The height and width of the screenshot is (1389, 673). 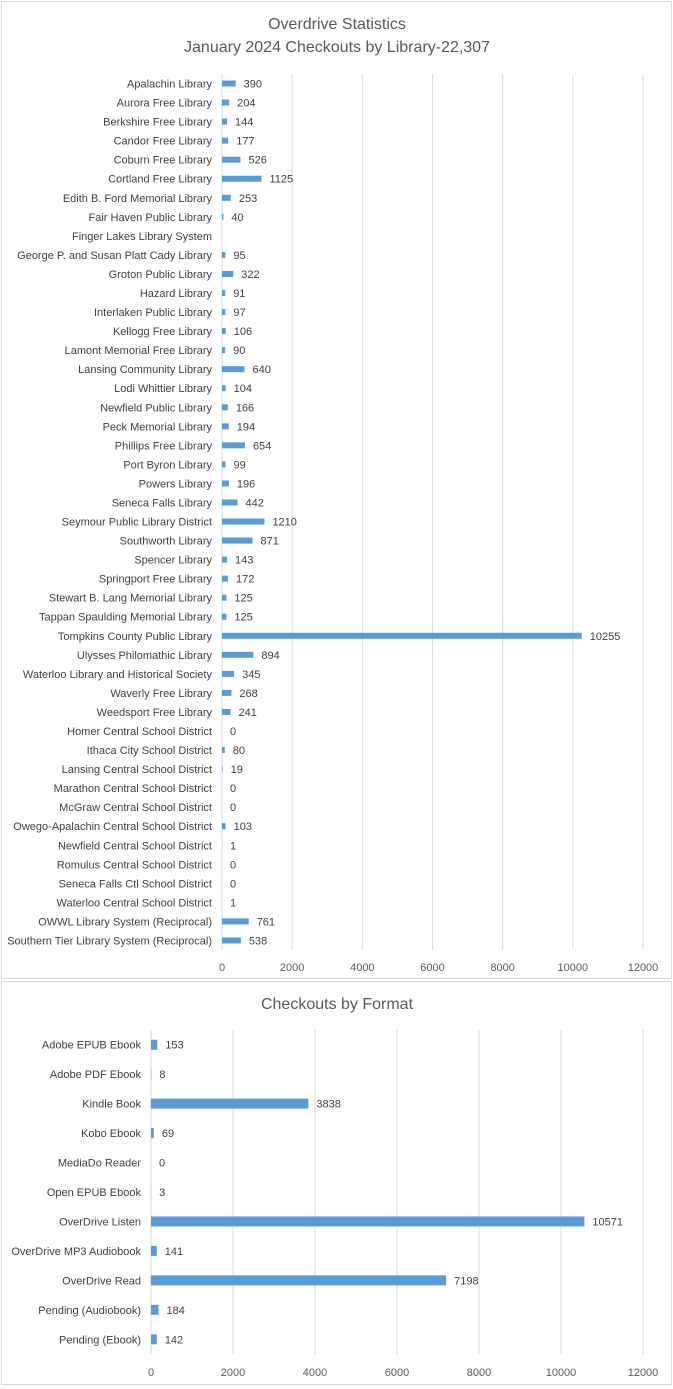 What do you see at coordinates (397, 1373) in the screenshot?
I see `x-tick-label: 6000` at bounding box center [397, 1373].